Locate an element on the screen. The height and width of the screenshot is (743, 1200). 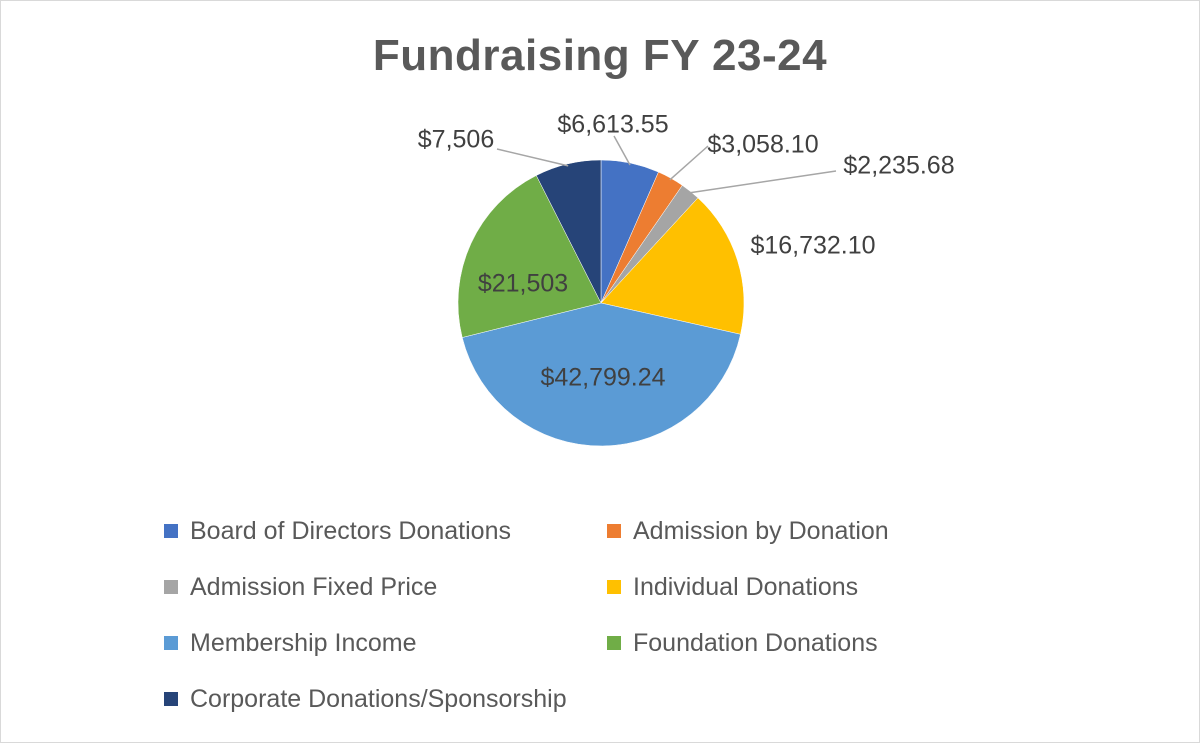
legend-item: Admission Fixed Price is located at coordinates (385, 587).